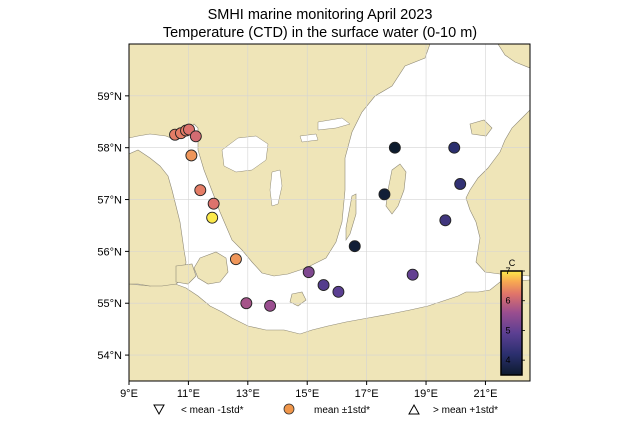 The width and height of the screenshot is (640, 436). I want to click on x-tick-label: 15°E, so click(307, 394).